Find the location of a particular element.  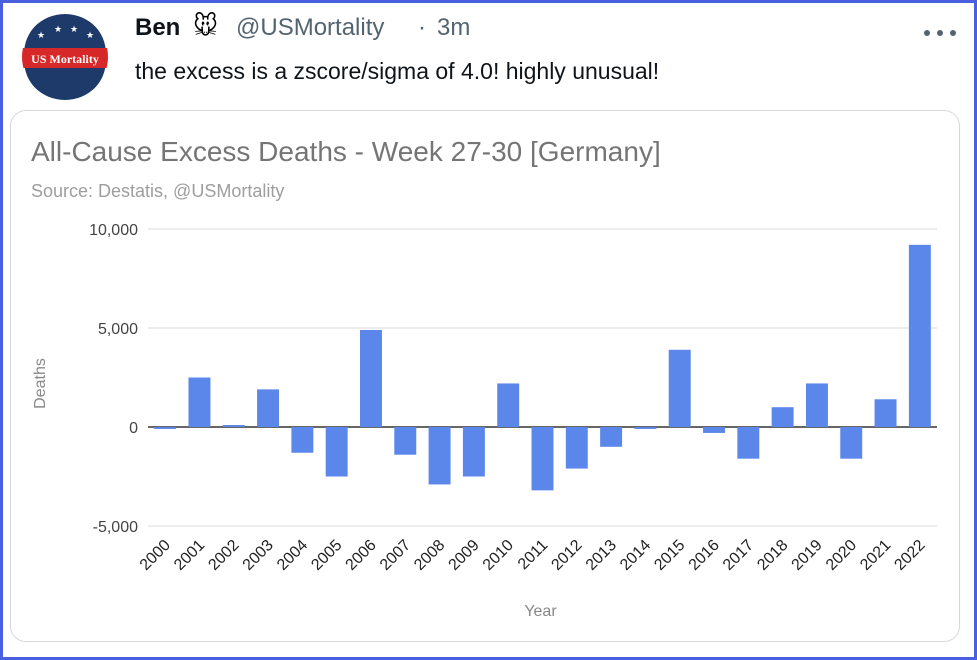

x-tick-label: 2000 is located at coordinates (155, 555).